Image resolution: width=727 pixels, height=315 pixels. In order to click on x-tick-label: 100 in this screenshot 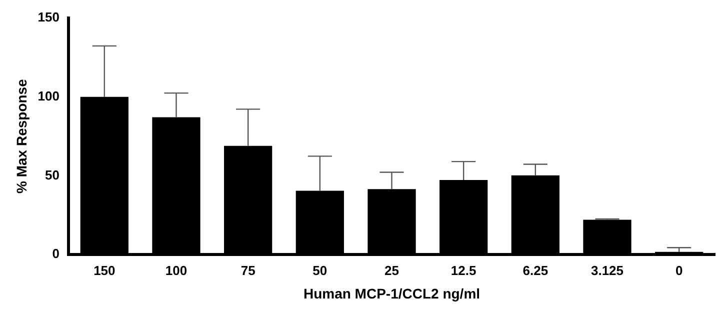, I will do `click(176, 270)`.